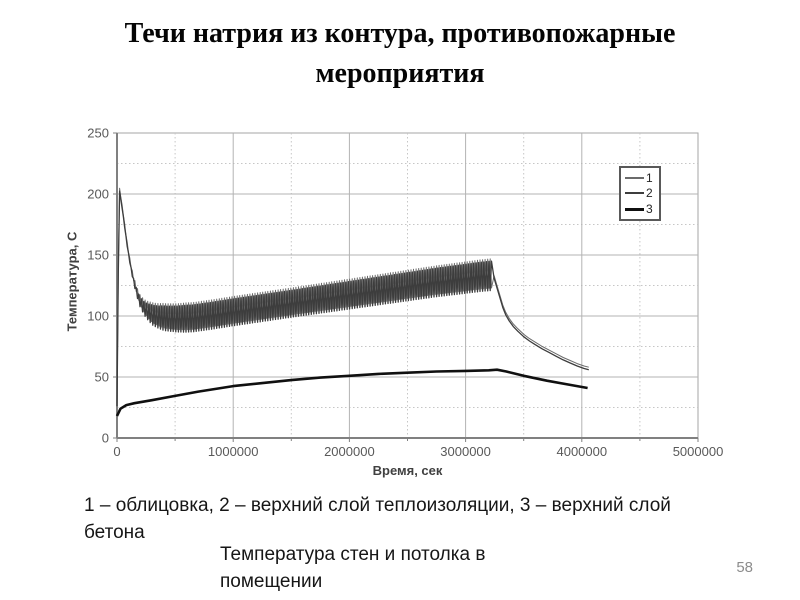 The width and height of the screenshot is (800, 600). I want to click on legend-label: 2, so click(649, 193).